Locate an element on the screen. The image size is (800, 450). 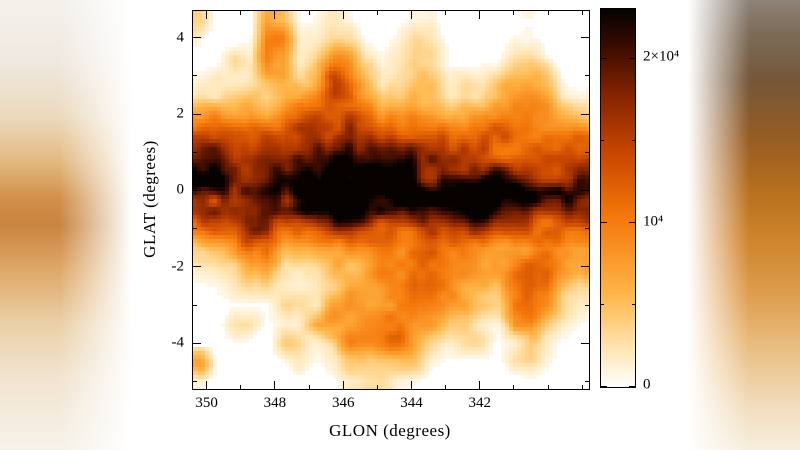
colorbar-labels: 2×10⁴ 10⁴ 0 is located at coordinates (678, 200).